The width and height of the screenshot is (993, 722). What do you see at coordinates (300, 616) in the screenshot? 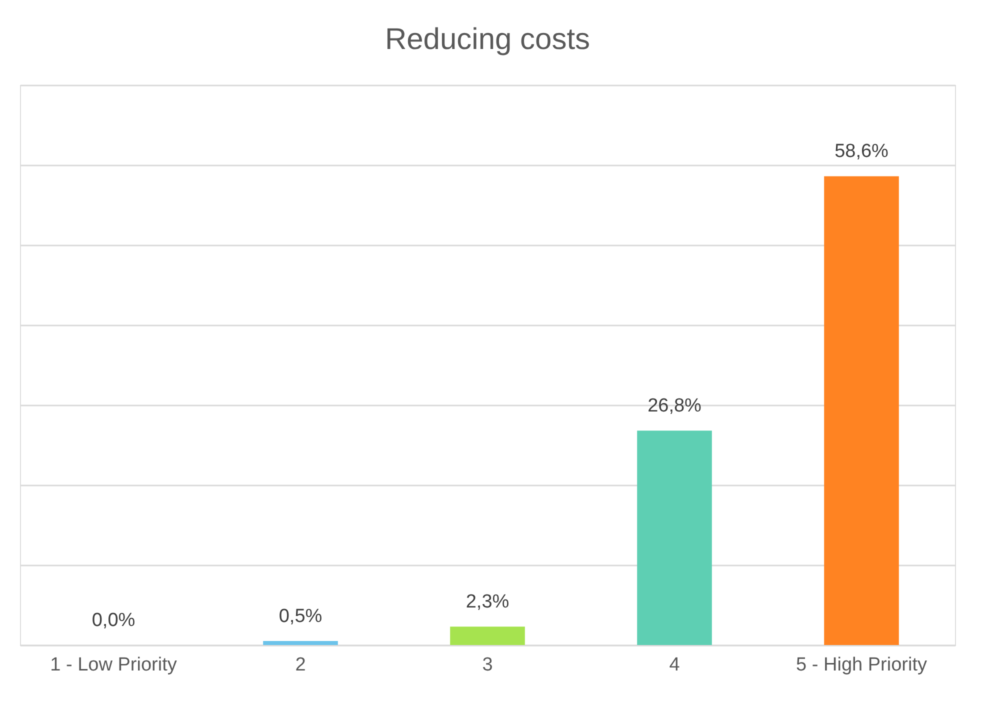
I see `data-label: 0,5%` at bounding box center [300, 616].